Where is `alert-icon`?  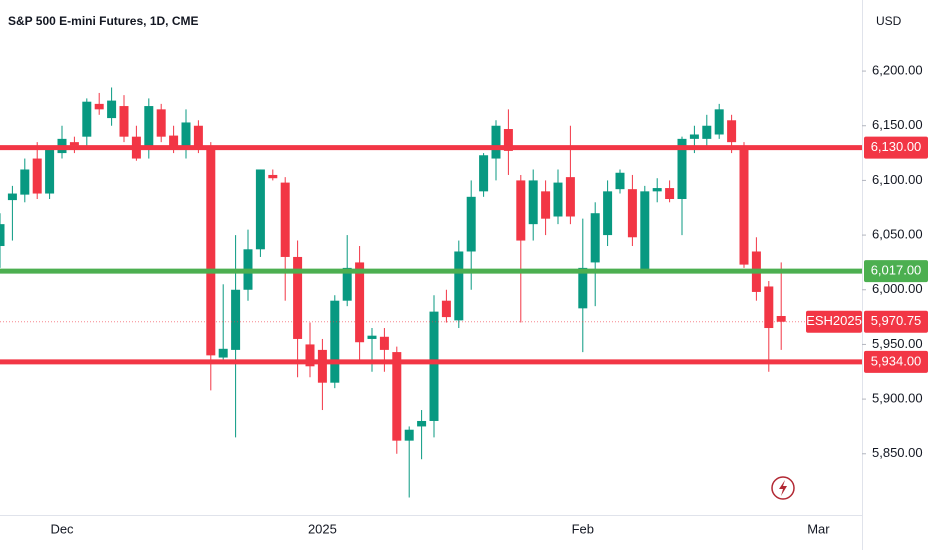 alert-icon is located at coordinates (783, 488).